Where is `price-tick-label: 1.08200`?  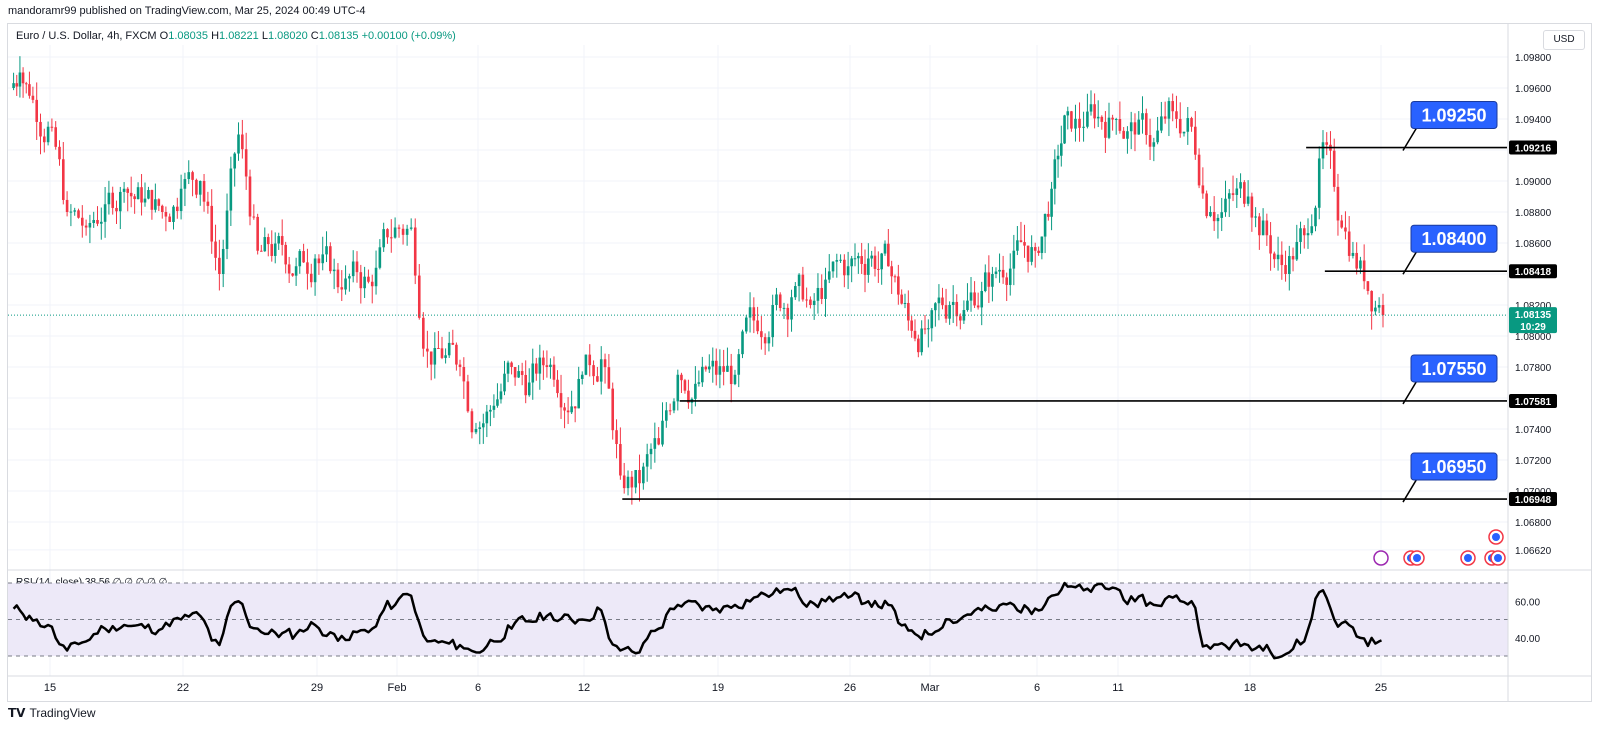 price-tick-label: 1.08200 is located at coordinates (1533, 306).